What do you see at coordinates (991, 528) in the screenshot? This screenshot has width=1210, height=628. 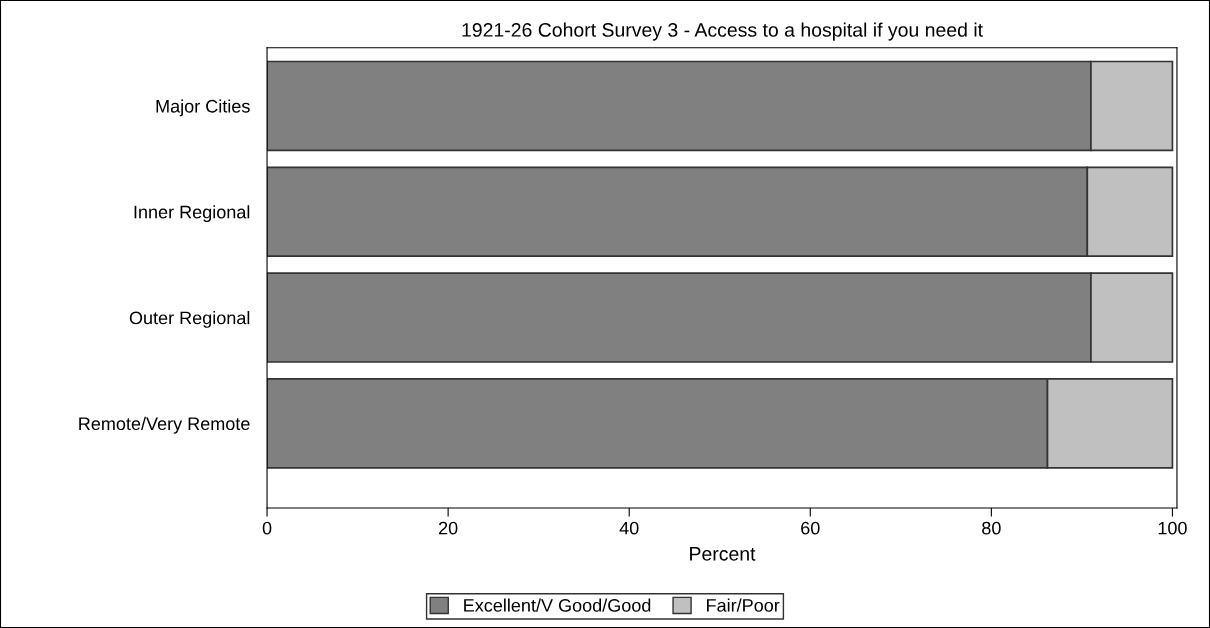 I see `x-tick-label: 80` at bounding box center [991, 528].